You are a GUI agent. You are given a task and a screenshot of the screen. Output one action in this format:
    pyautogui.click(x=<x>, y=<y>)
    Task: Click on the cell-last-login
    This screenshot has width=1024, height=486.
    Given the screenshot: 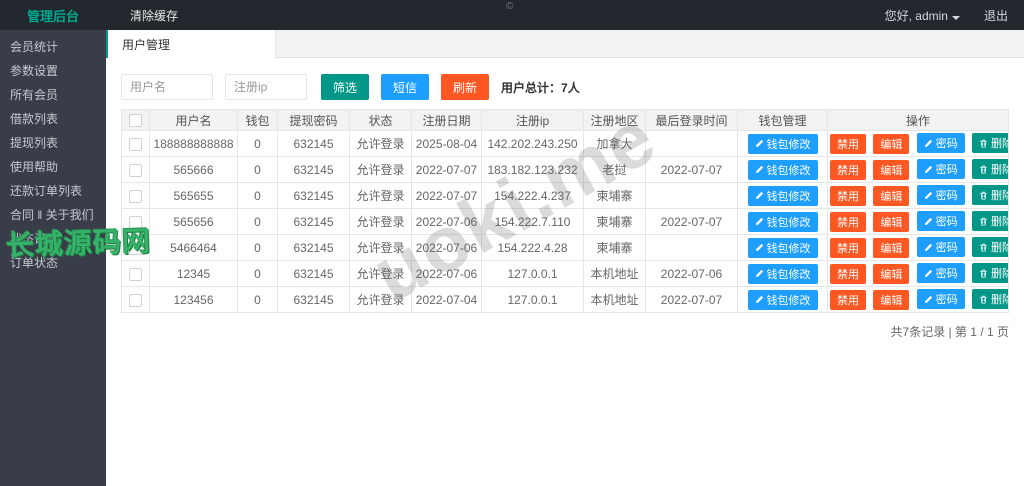 What is the action you would take?
    pyautogui.click(x=691, y=143)
    